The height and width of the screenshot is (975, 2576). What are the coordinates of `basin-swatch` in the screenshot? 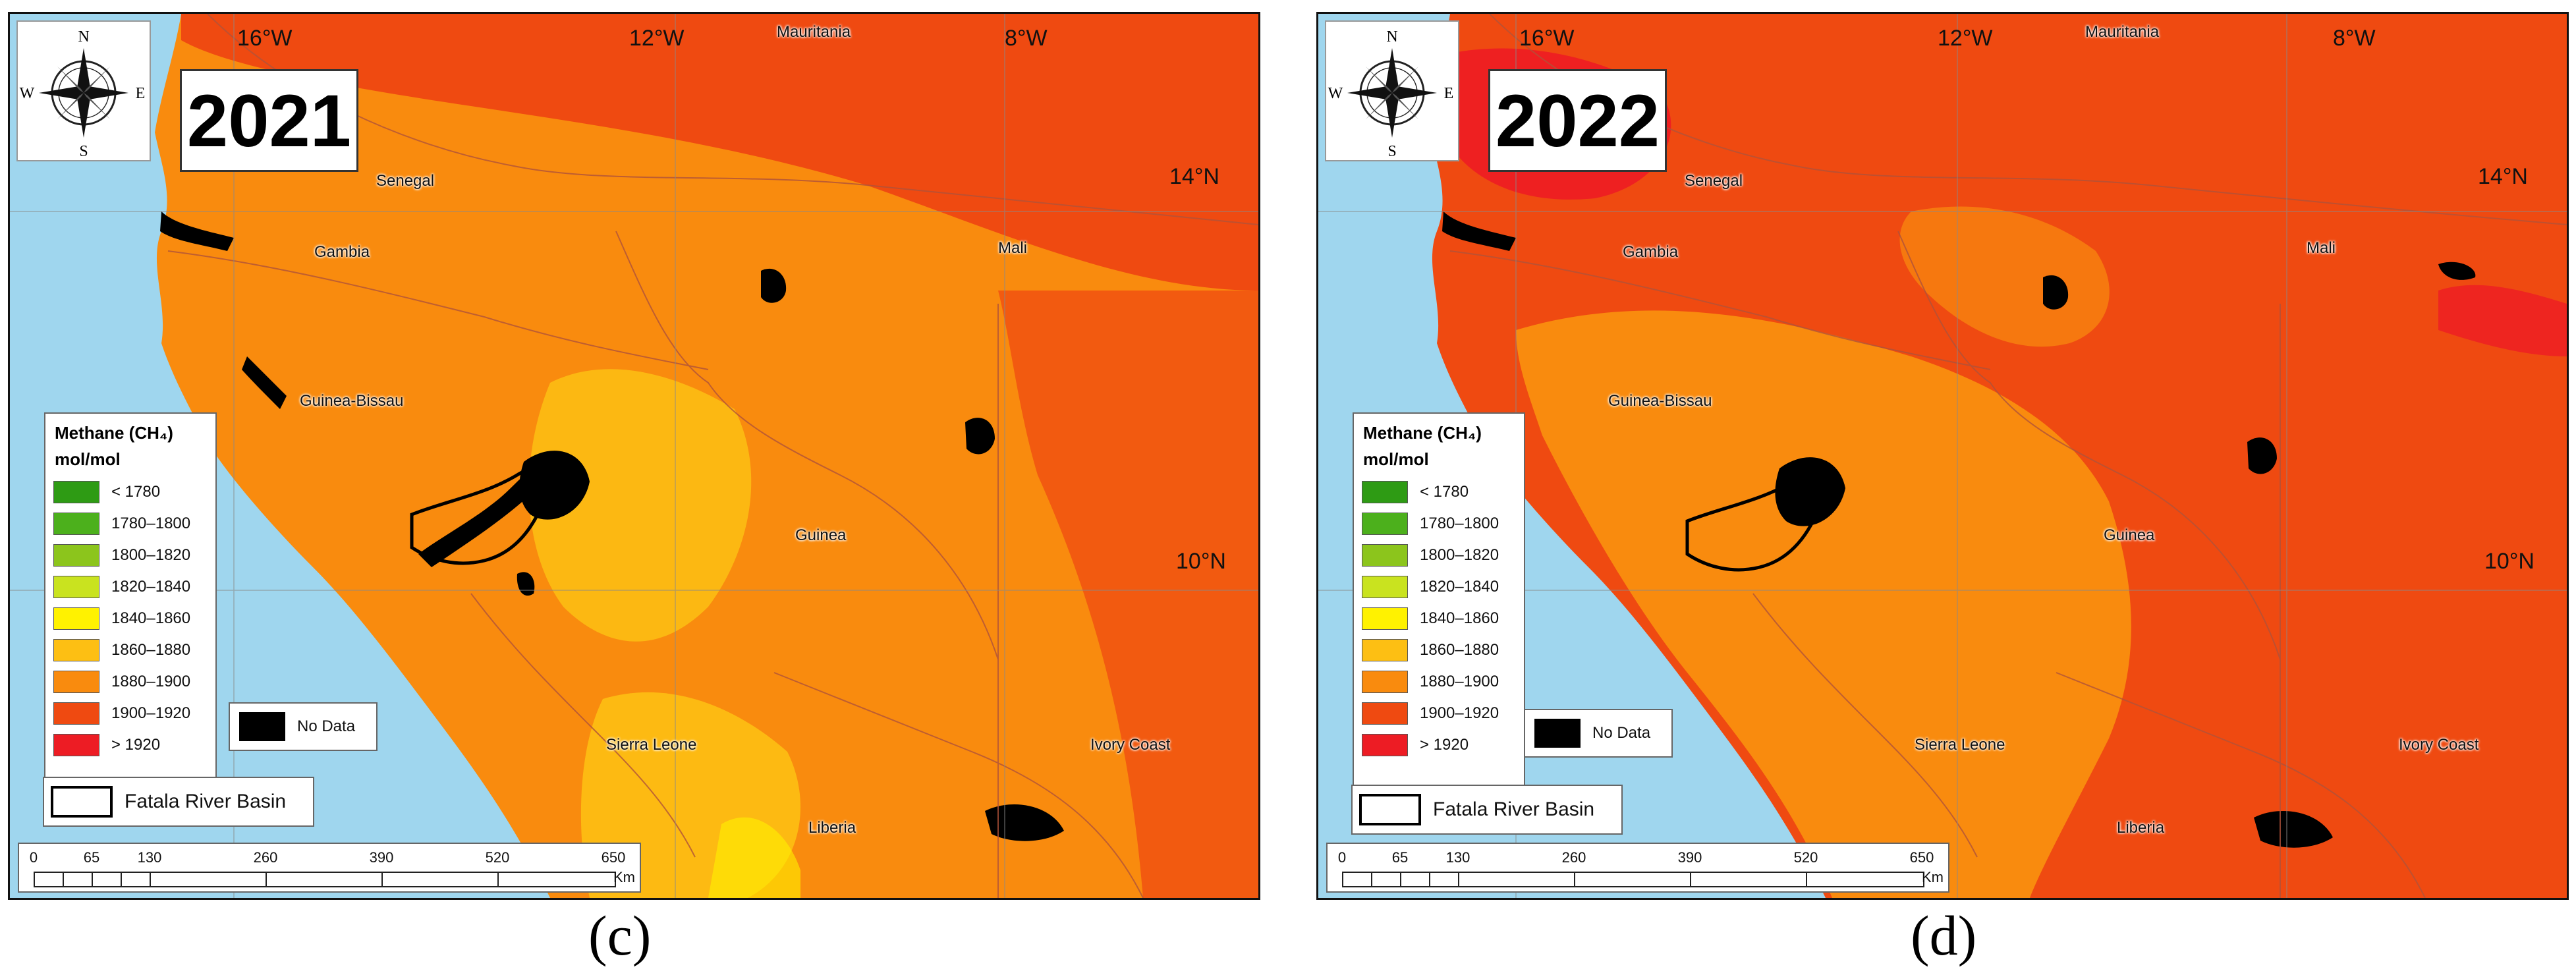 It's located at (82, 802).